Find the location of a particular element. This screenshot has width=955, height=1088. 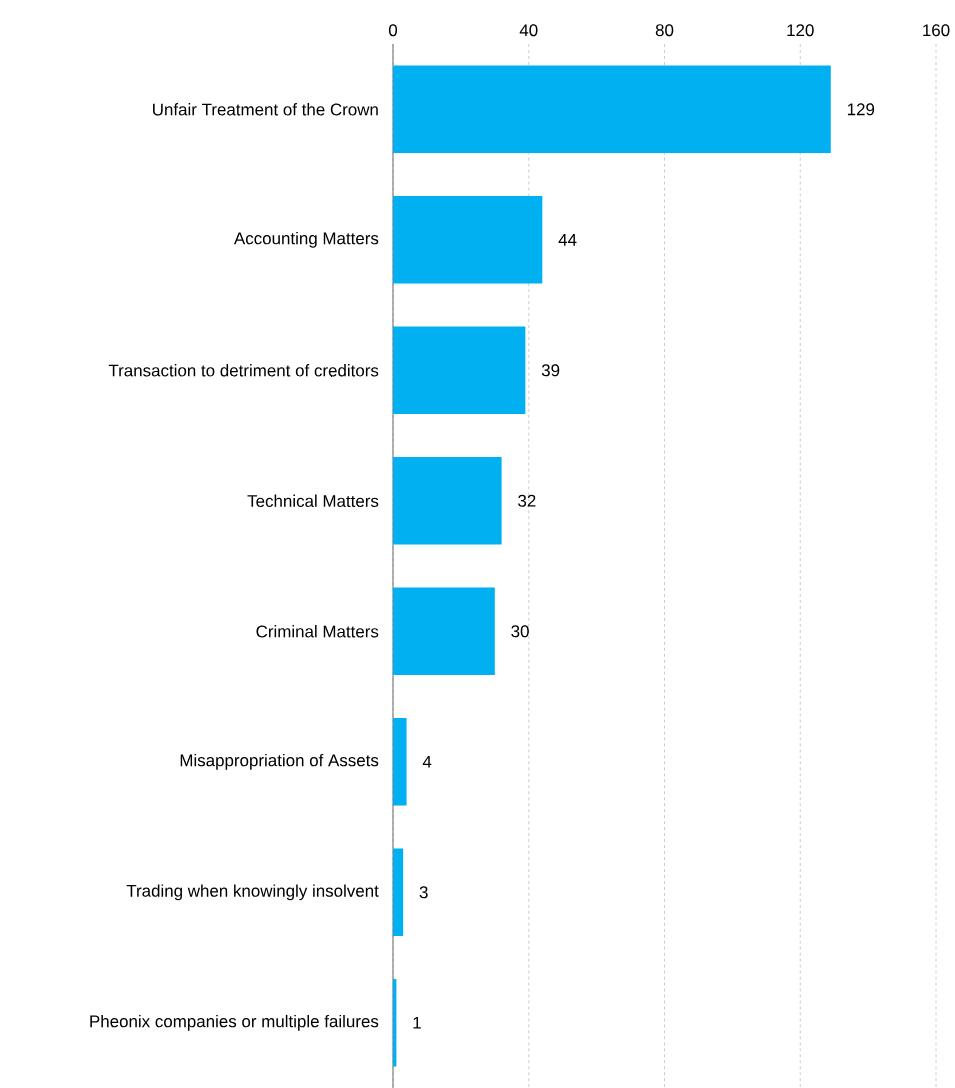

x-tick-label: 0 is located at coordinates (393, 30).